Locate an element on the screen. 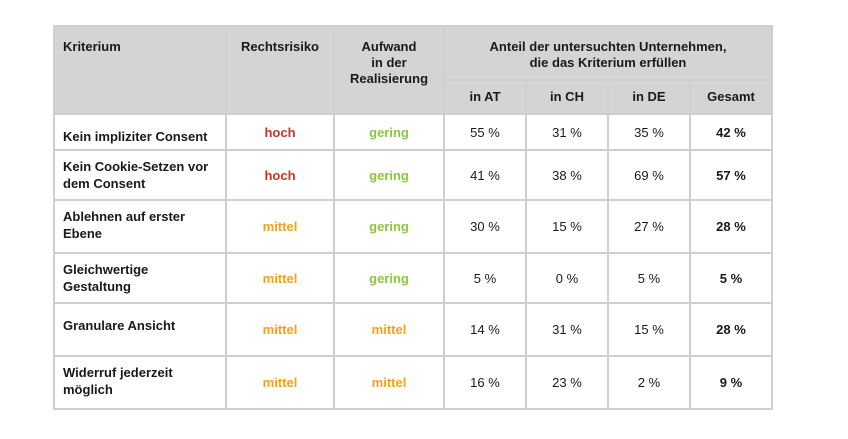 Image resolution: width=848 pixels, height=439 pixels. cell-in-at: 5 % is located at coordinates (485, 278).